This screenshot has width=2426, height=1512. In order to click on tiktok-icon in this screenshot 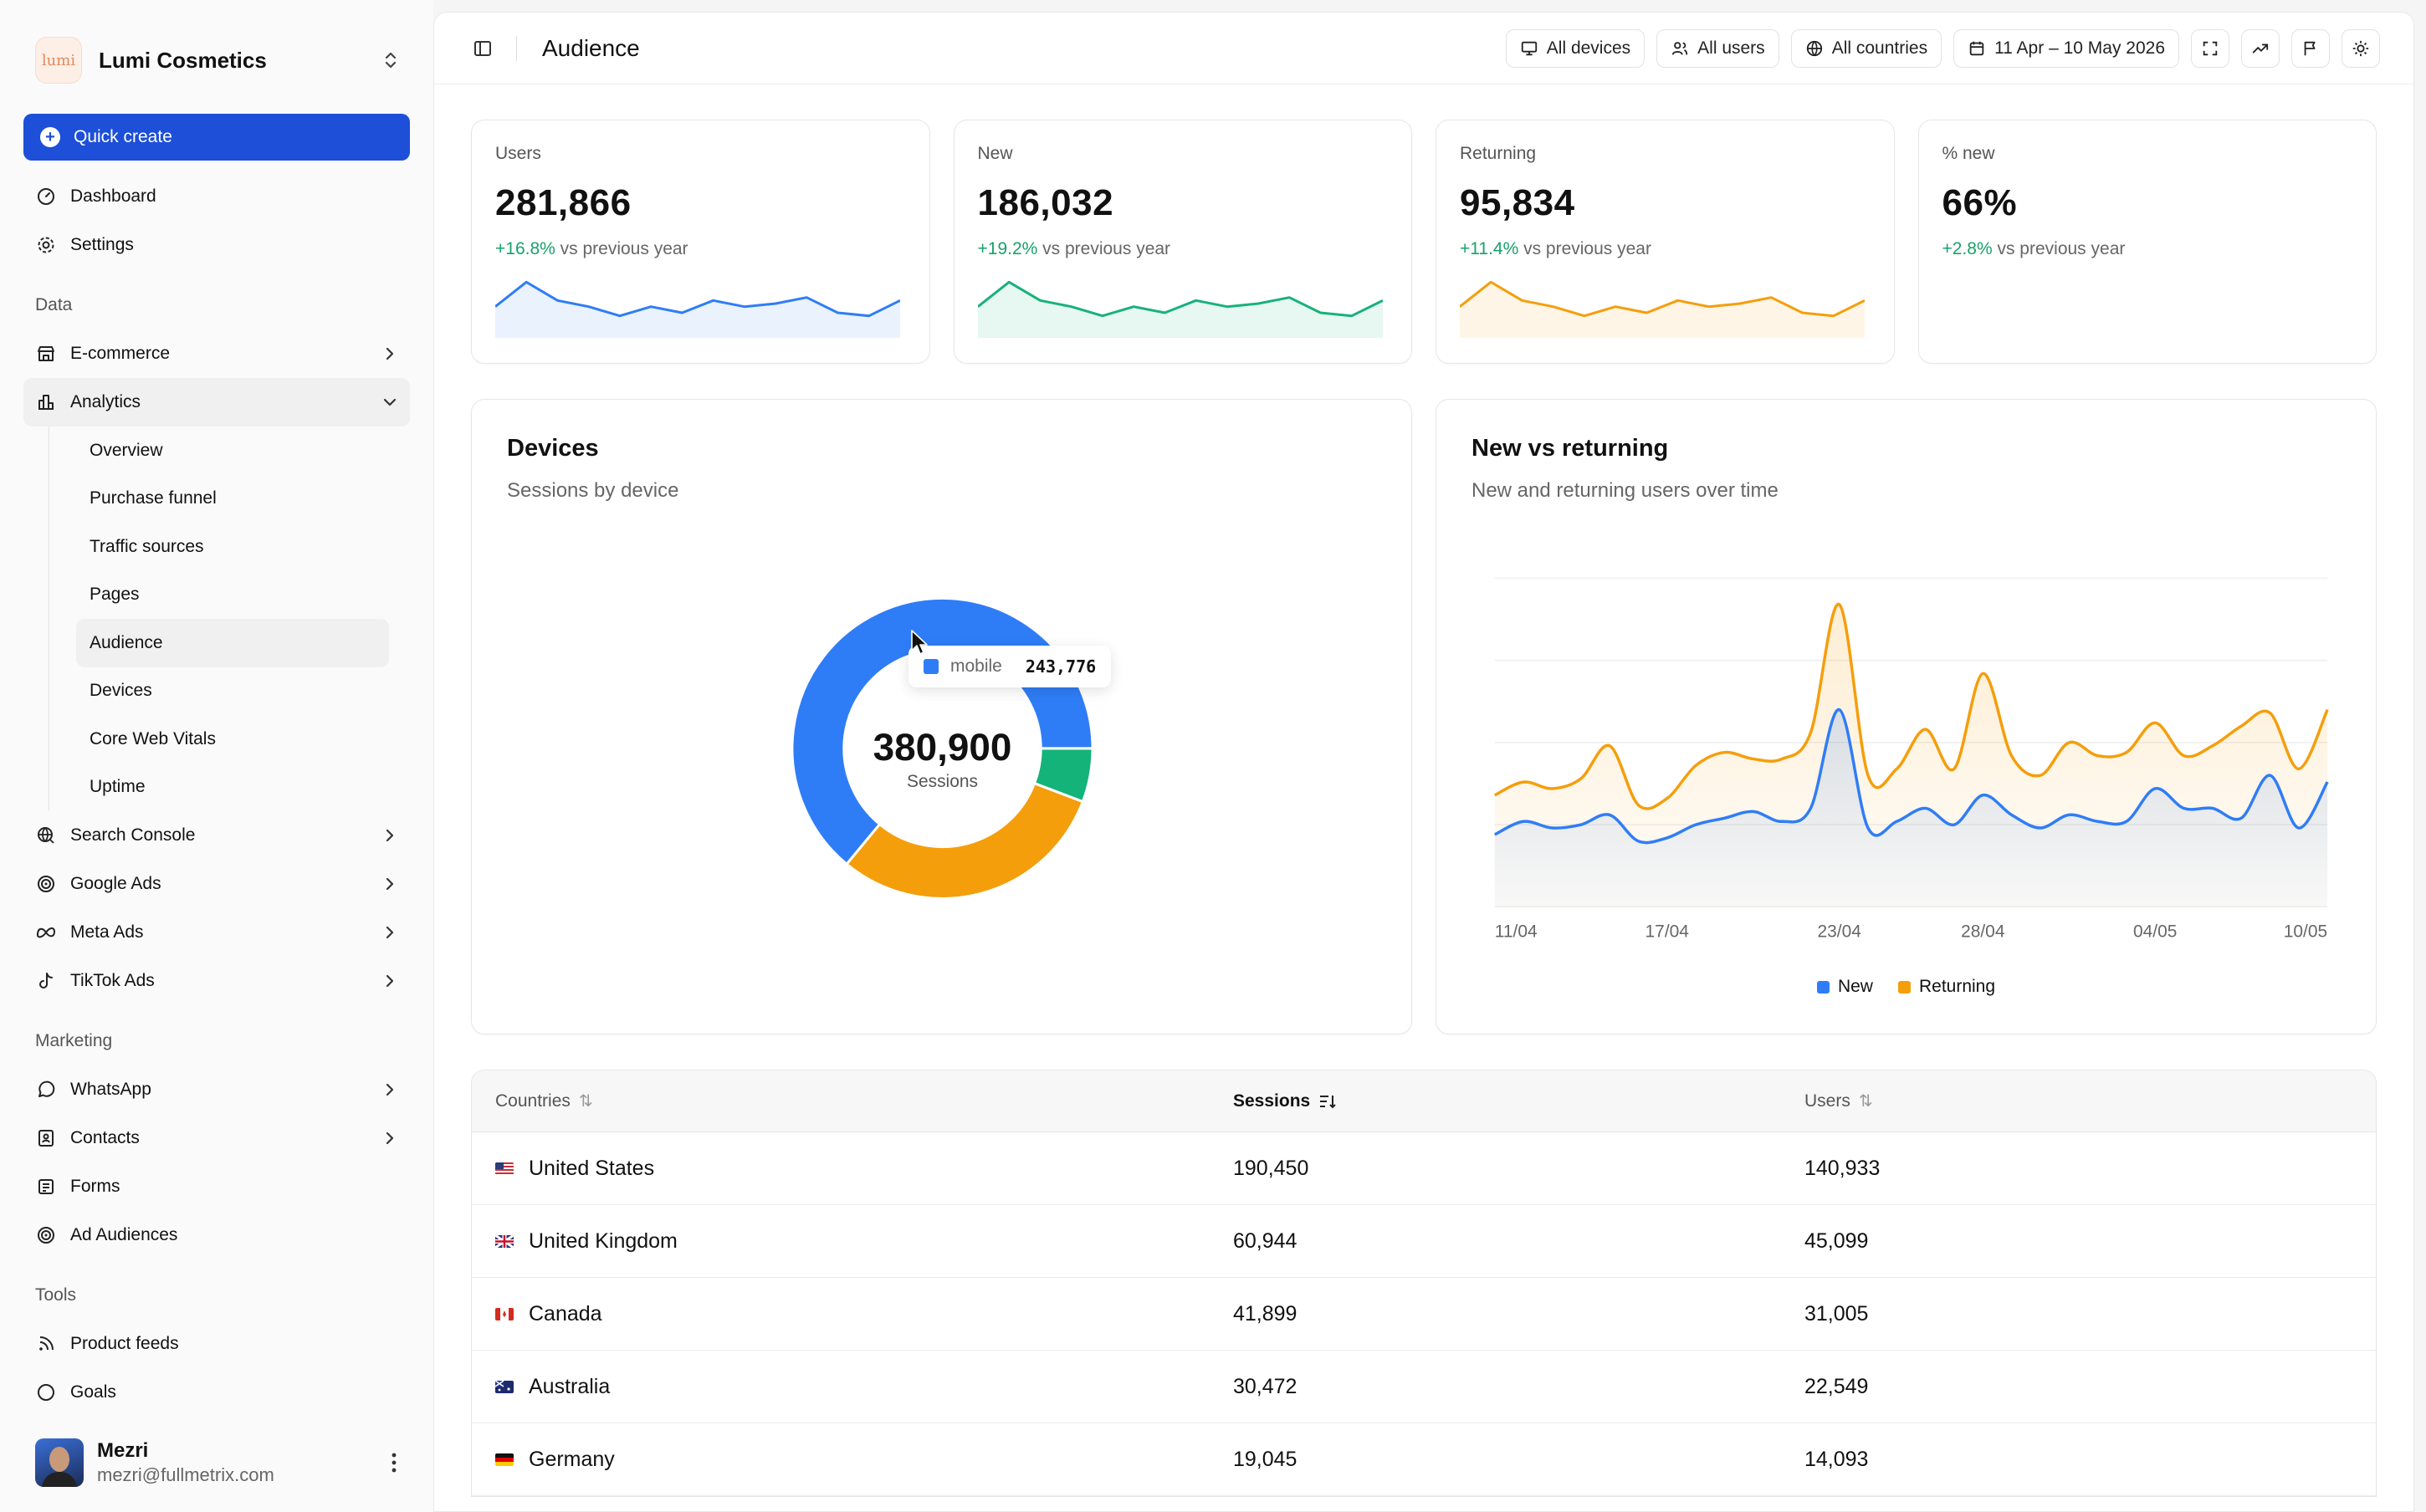, I will do `click(46, 981)`.